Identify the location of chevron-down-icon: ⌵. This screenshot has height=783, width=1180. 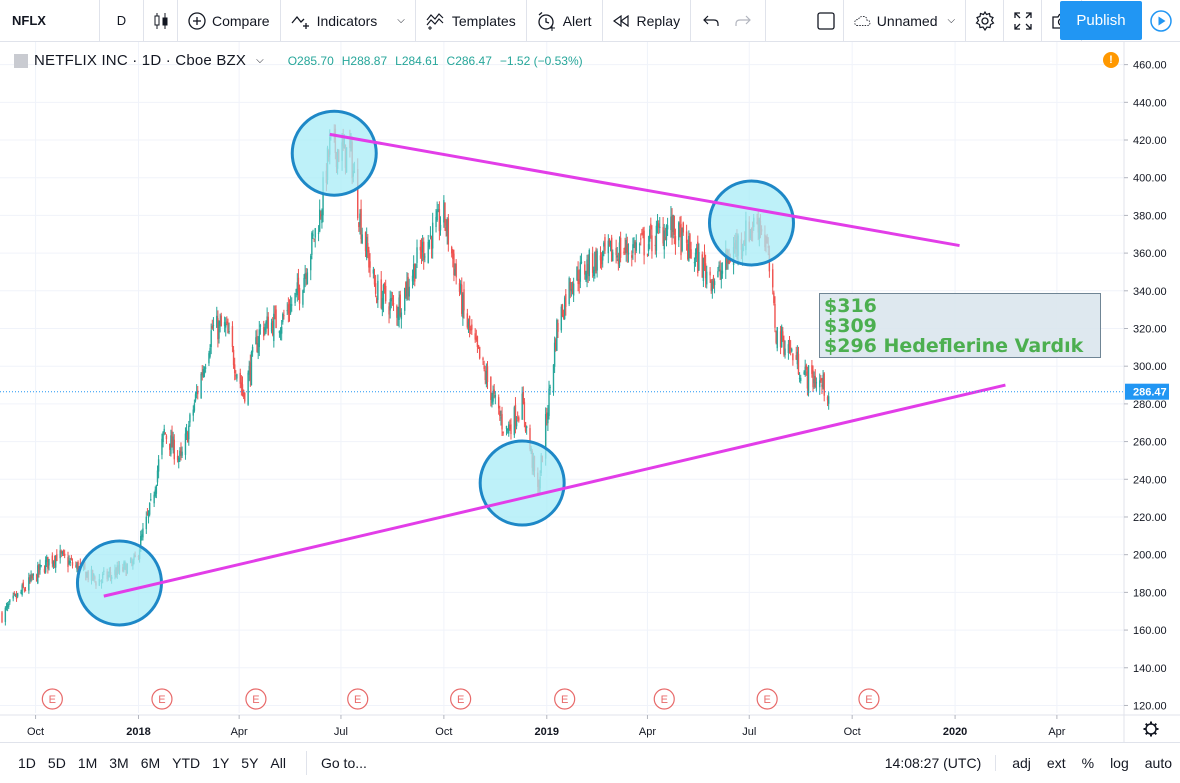
(260, 60).